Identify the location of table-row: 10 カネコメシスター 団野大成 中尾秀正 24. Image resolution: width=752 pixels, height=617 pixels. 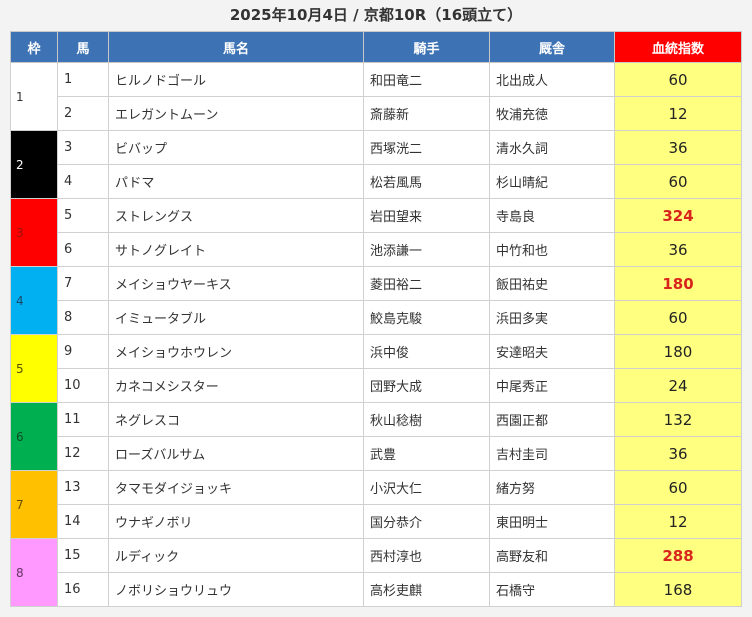
(376, 385).